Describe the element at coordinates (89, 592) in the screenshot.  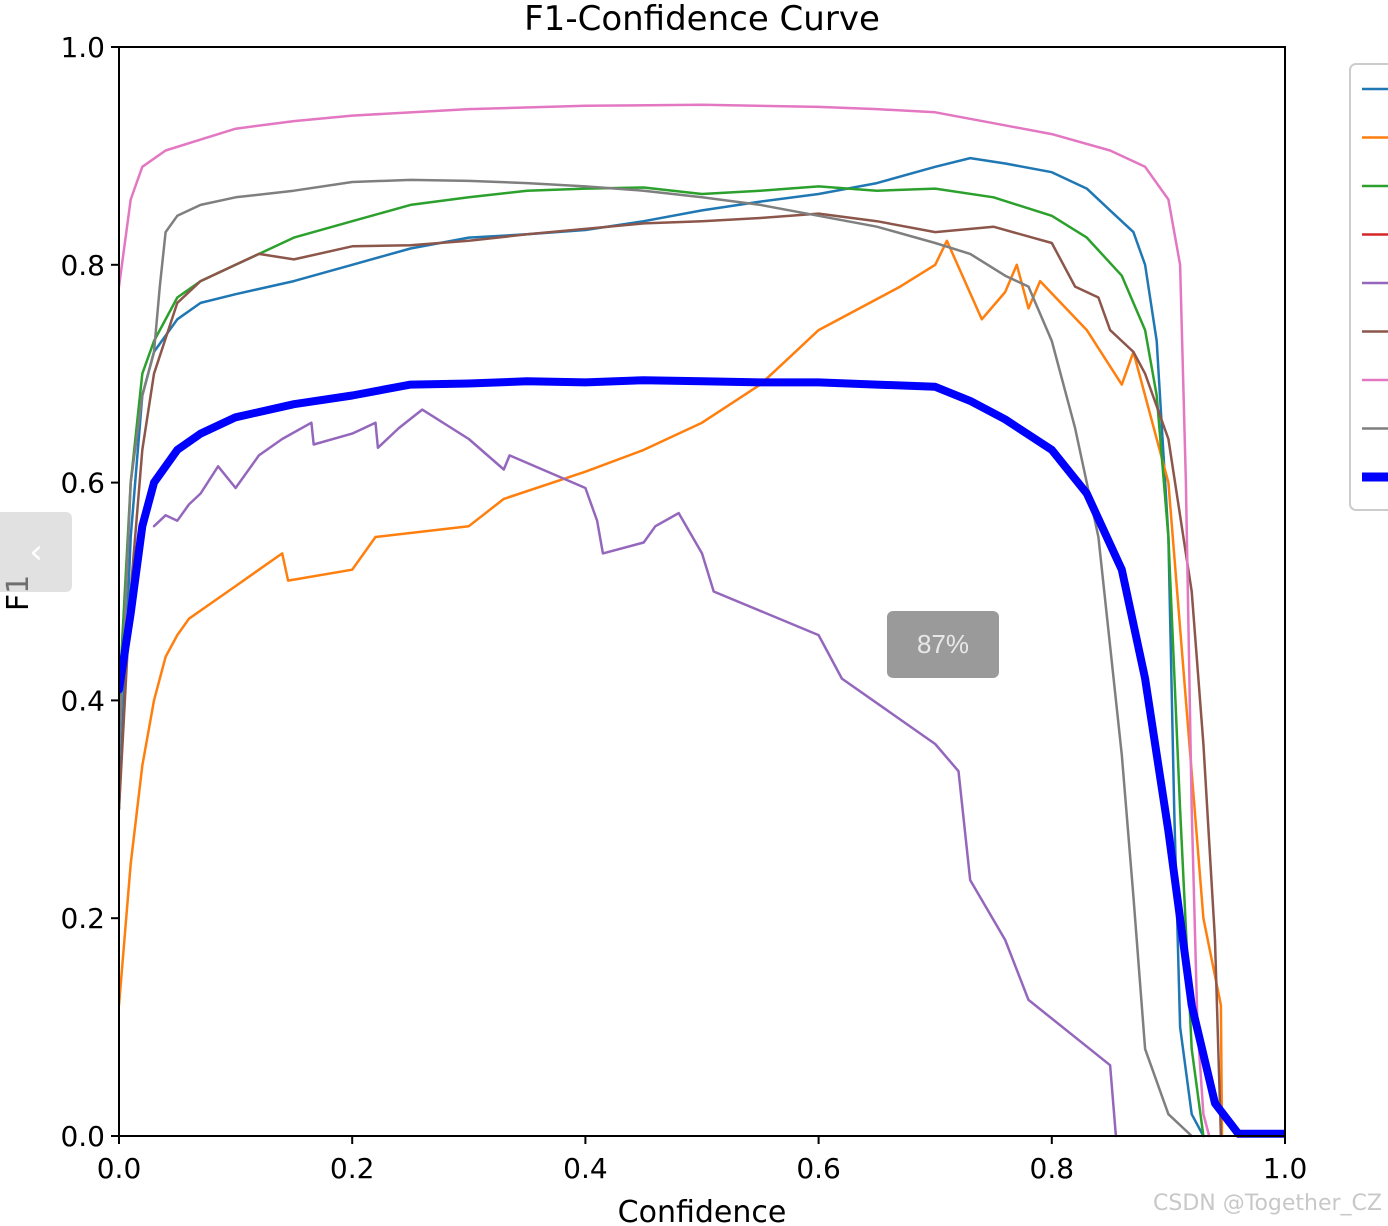
I see `y-axis: 0.0 0.2 0.4 0.6 0.8 1.0` at that location.